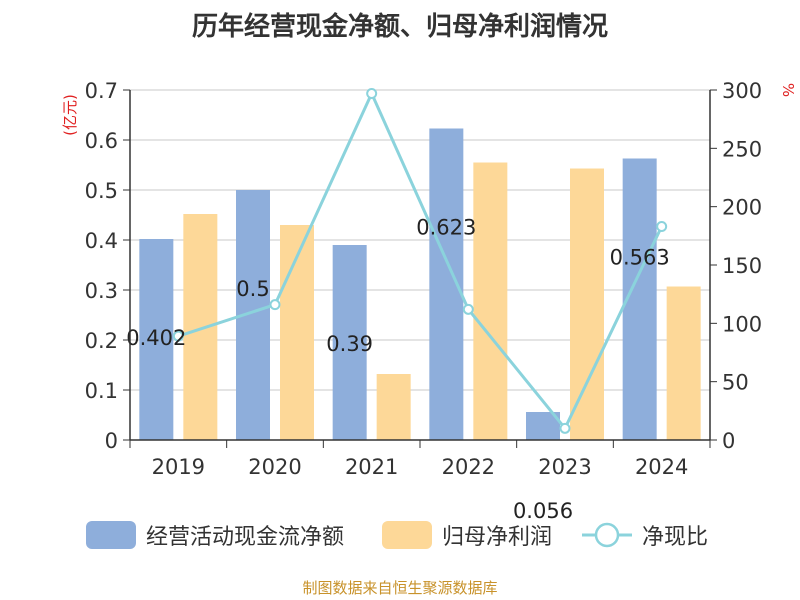 Image resolution: width=800 pixels, height=600 pixels. What do you see at coordinates (742, 208) in the screenshot?
I see `y-right-tick-label: 200` at bounding box center [742, 208].